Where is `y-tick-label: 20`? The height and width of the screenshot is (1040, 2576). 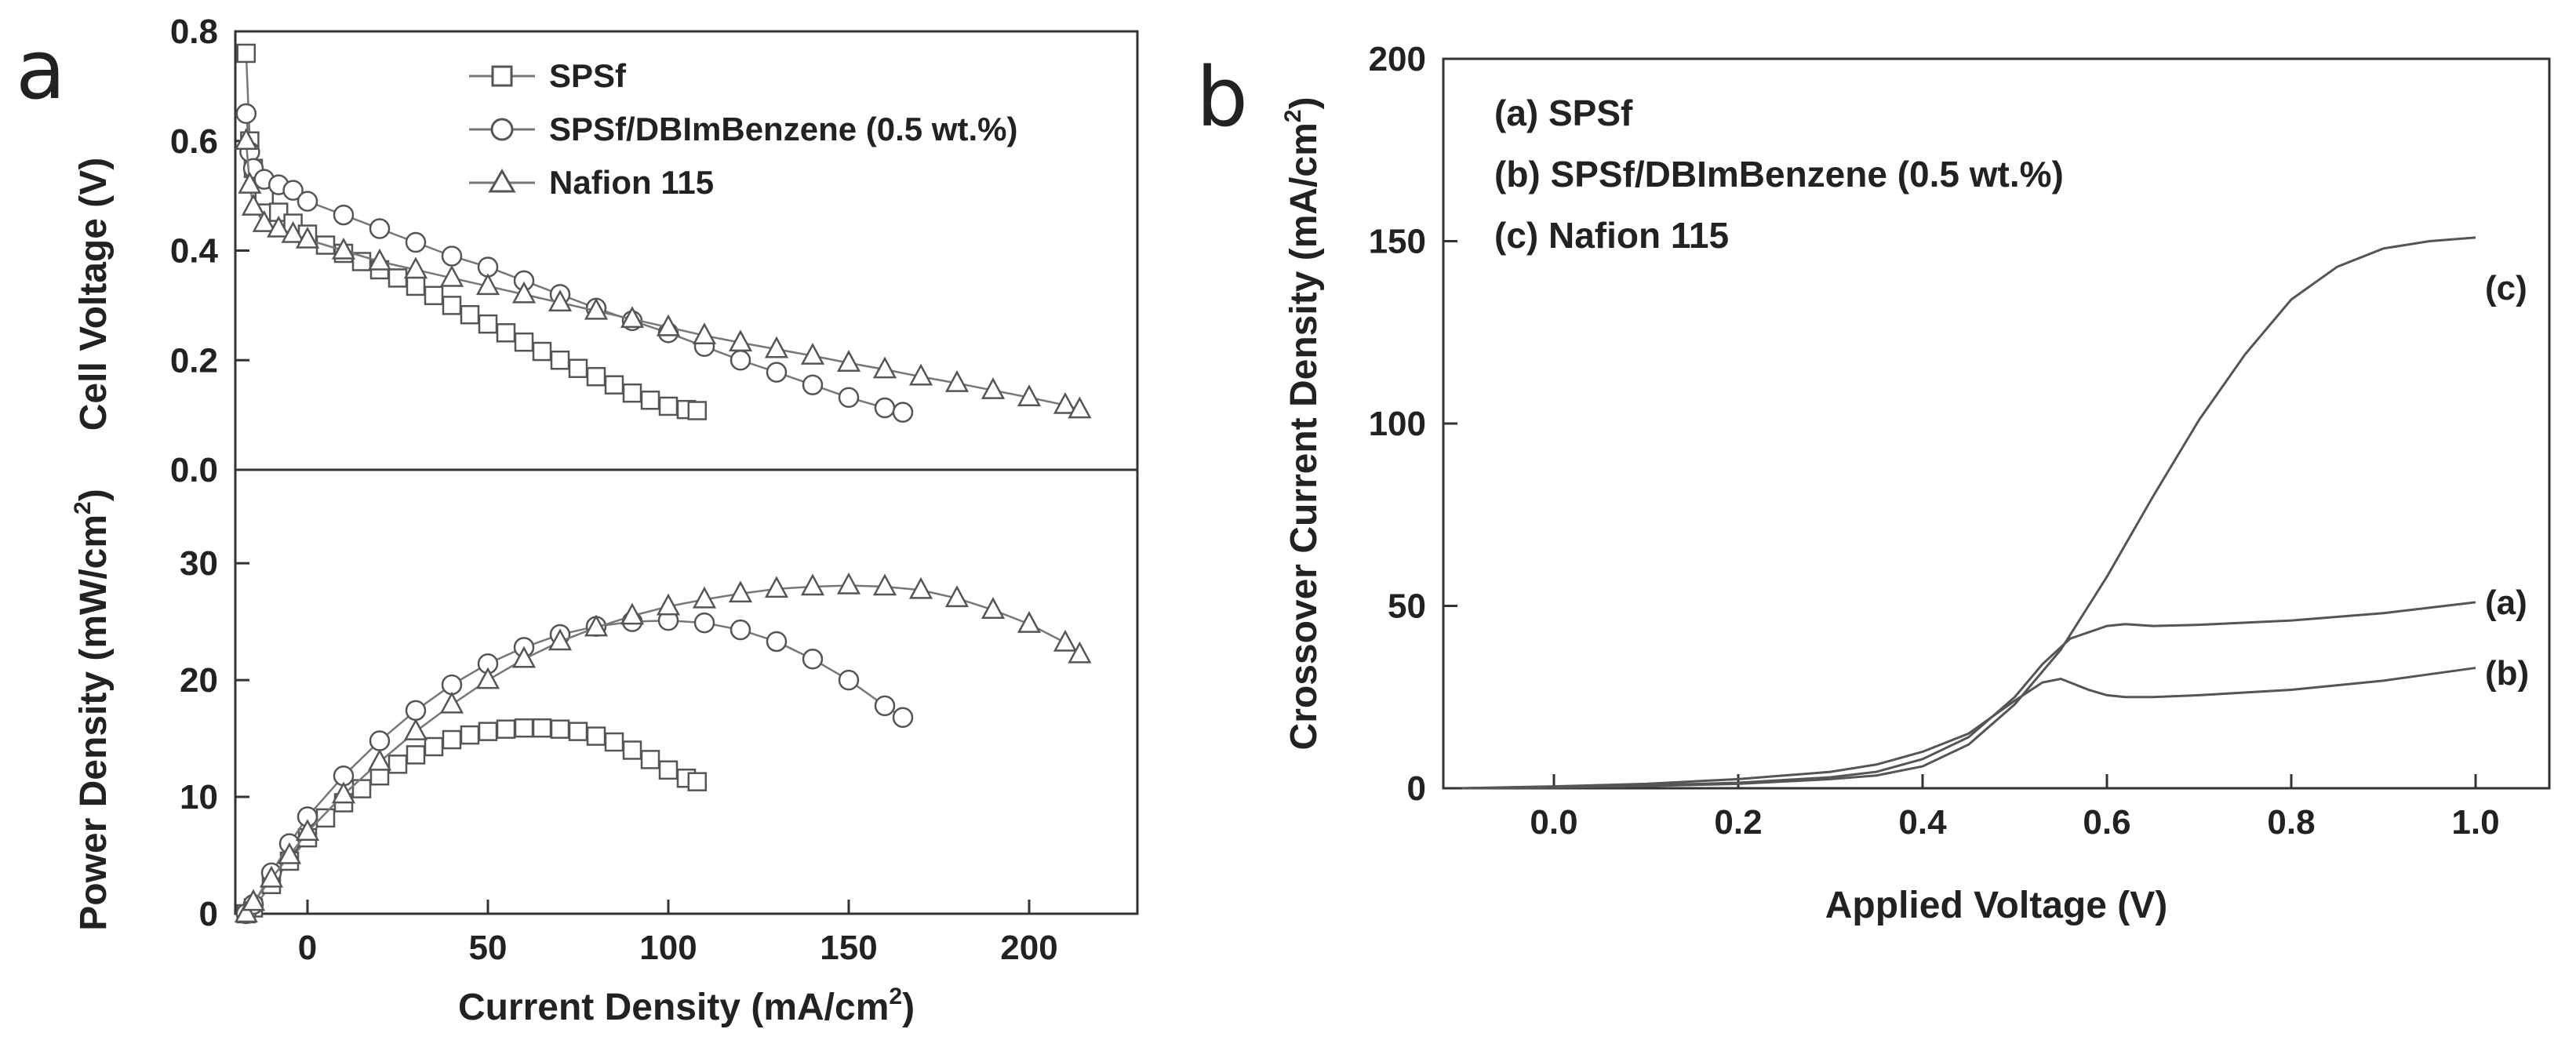
y-tick-label: 20 is located at coordinates (199, 680).